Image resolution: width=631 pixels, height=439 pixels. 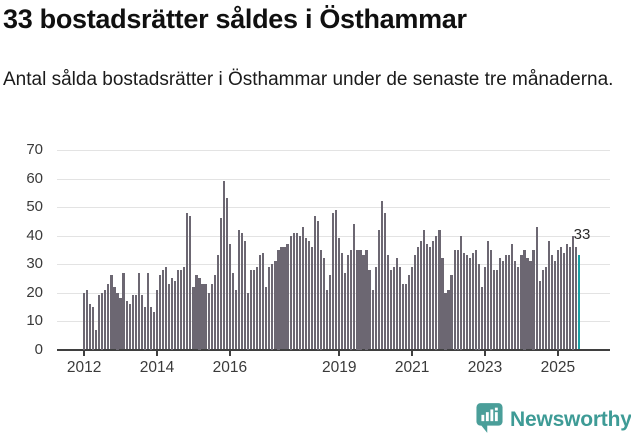 I want to click on newsworthy-logo: Newsworthy, so click(x=553, y=419).